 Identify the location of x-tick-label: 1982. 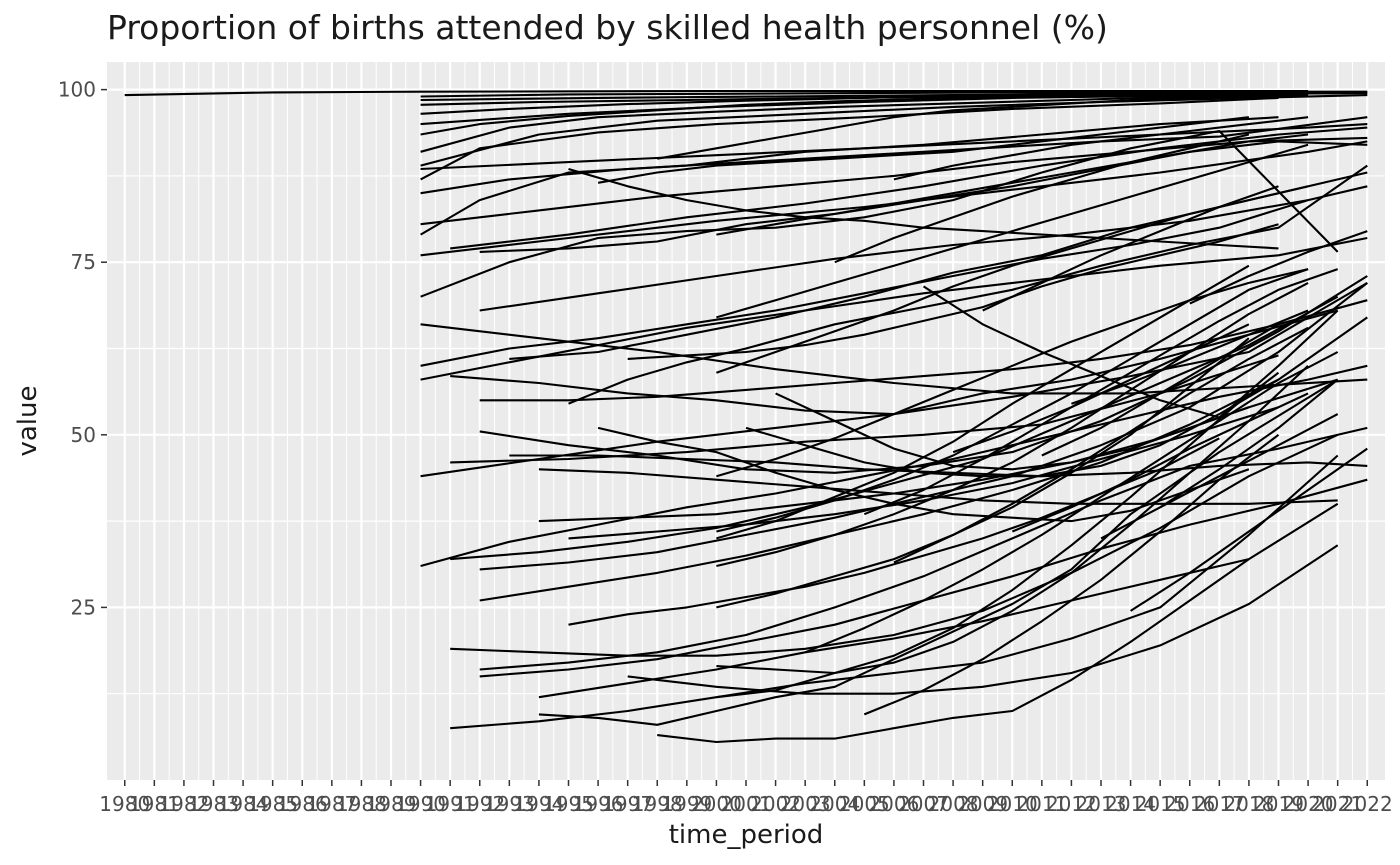
(183, 804).